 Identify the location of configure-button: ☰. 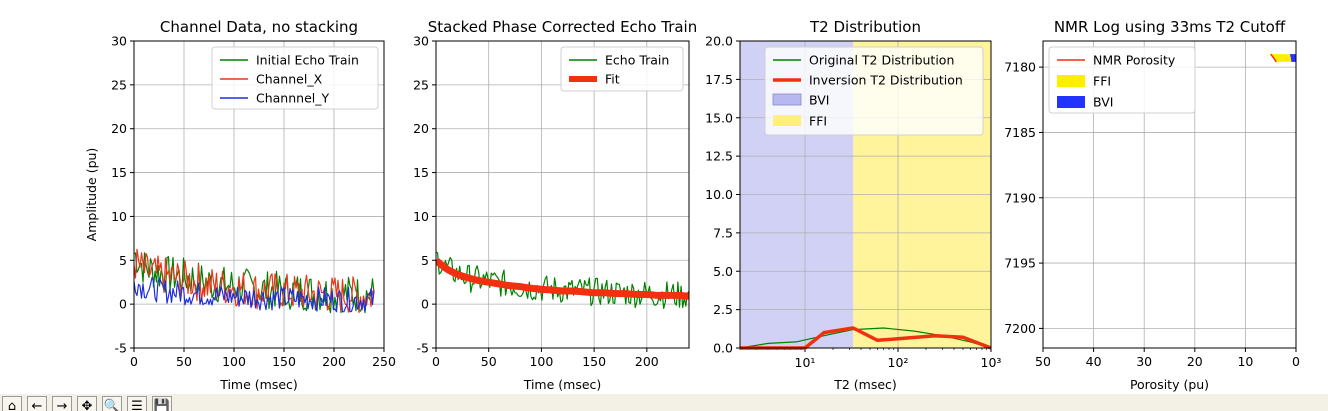
(137, 403).